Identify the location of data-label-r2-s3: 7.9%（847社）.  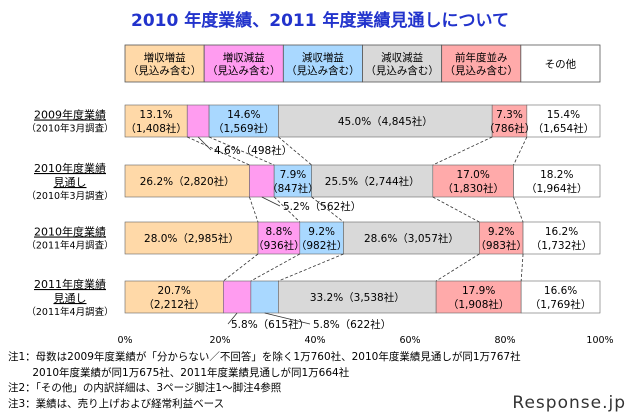
(293, 182).